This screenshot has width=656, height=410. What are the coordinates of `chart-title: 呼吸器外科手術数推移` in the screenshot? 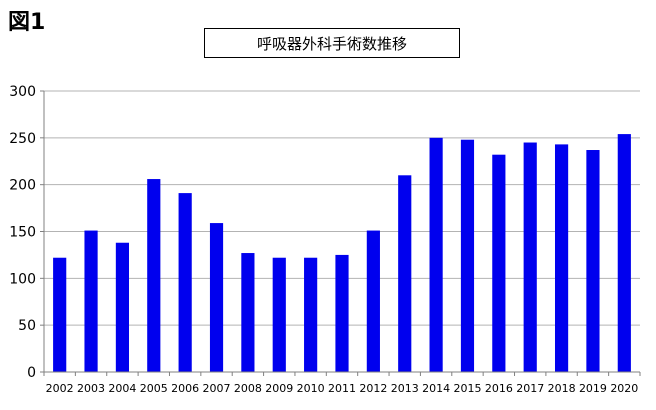 It's located at (332, 43).